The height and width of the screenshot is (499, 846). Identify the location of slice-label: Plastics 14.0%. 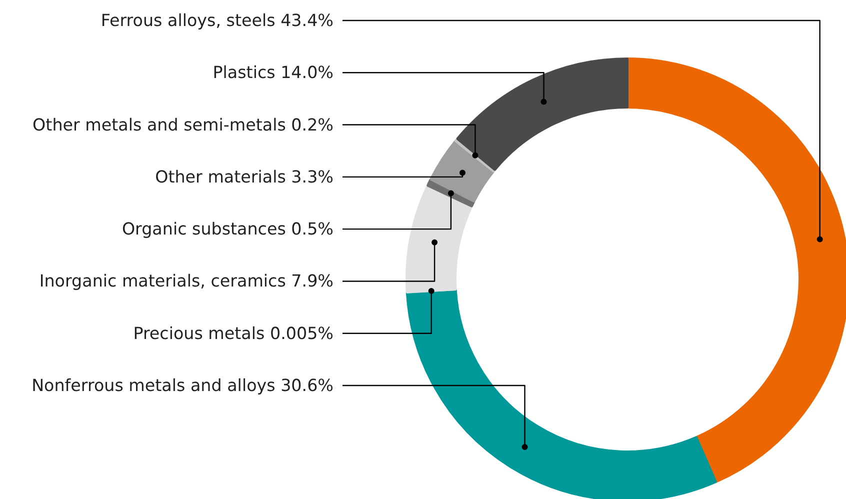
(273, 72).